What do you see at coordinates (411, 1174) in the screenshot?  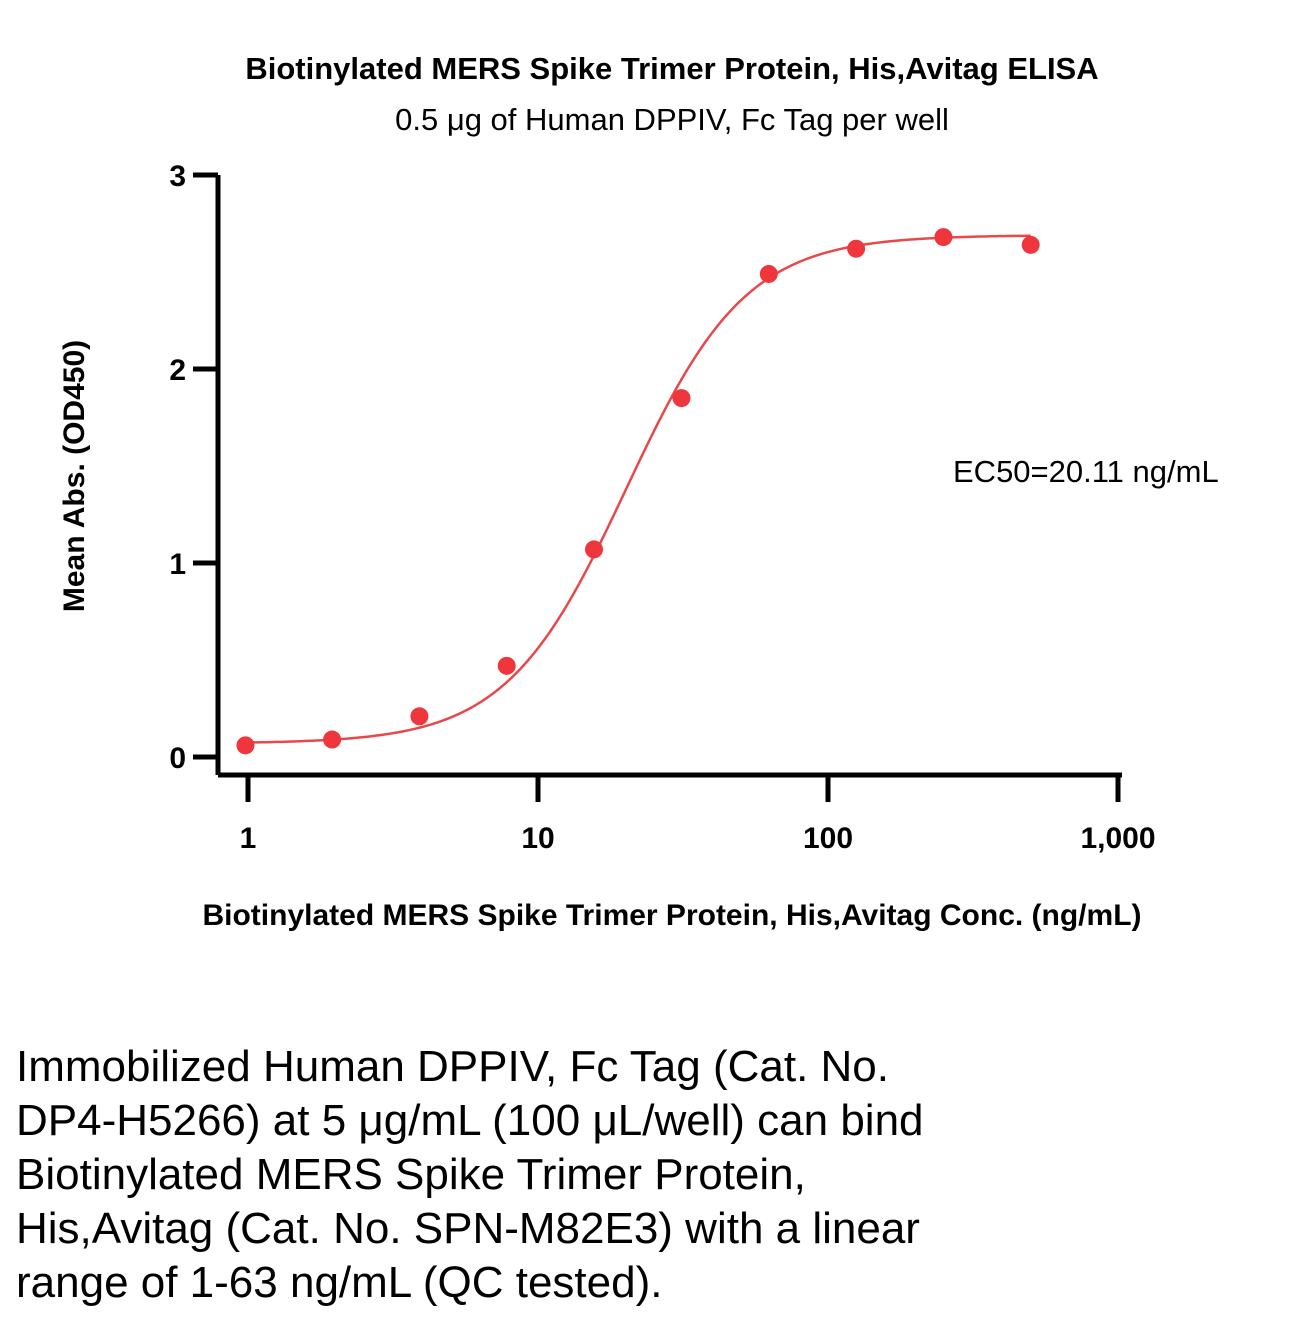 I see `caption-line: Biotinylated MERS Spike Trimer Protein,` at bounding box center [411, 1174].